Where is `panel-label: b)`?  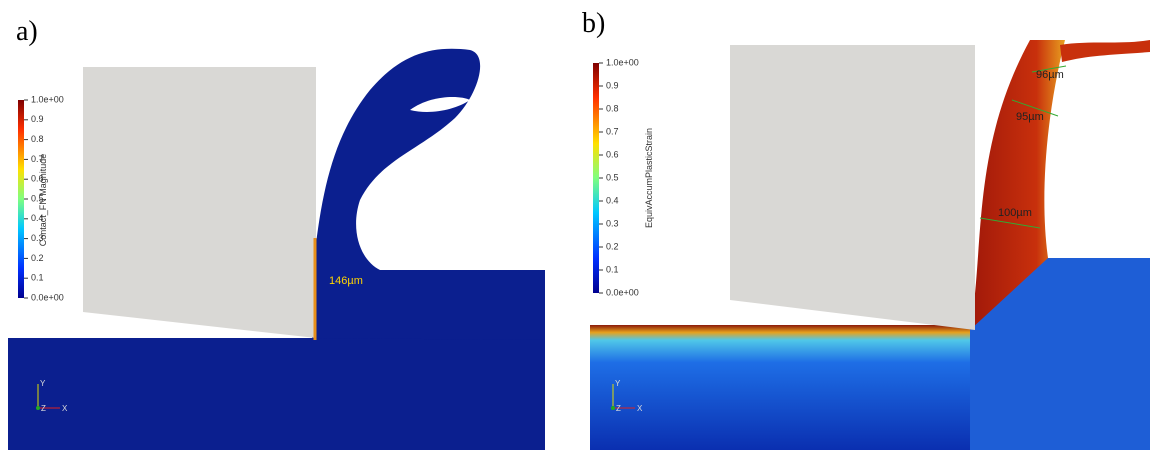
panel-label: b) is located at coordinates (593, 23).